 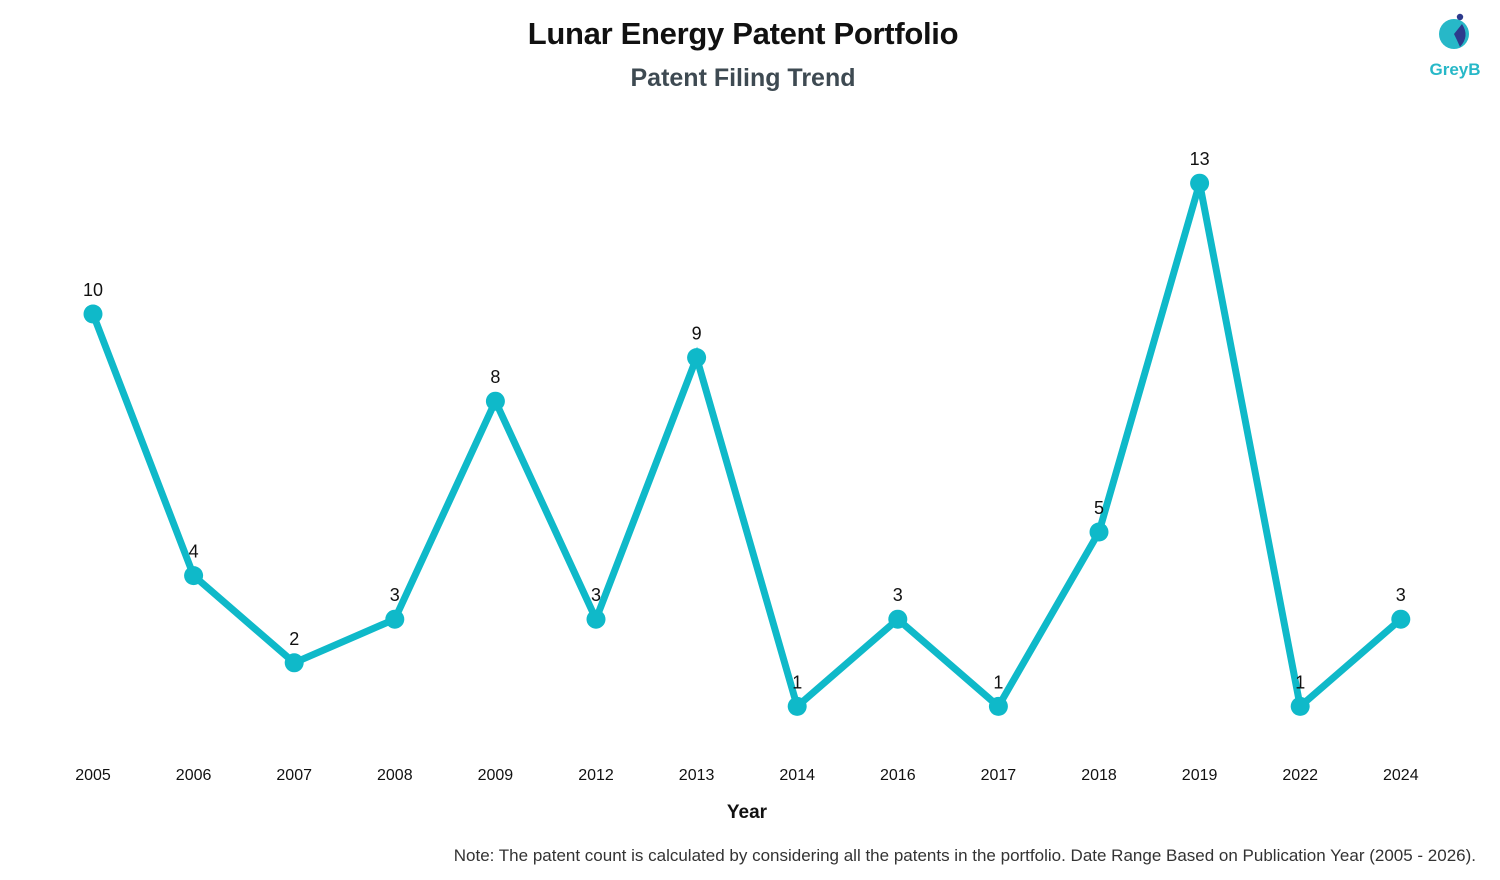 I want to click on greyb-logo-text: GreyB, so click(x=1455, y=69).